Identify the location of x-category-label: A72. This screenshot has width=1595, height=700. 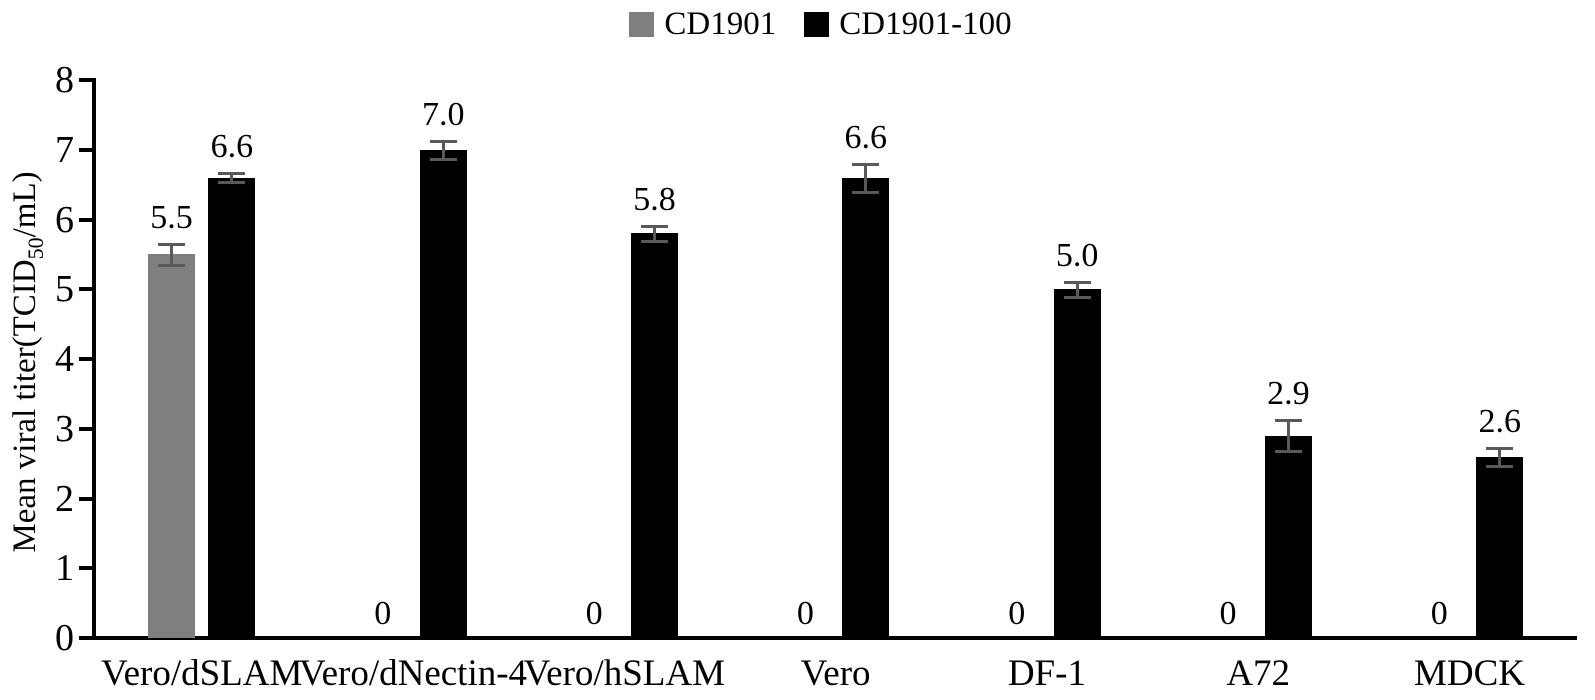
(1258, 673).